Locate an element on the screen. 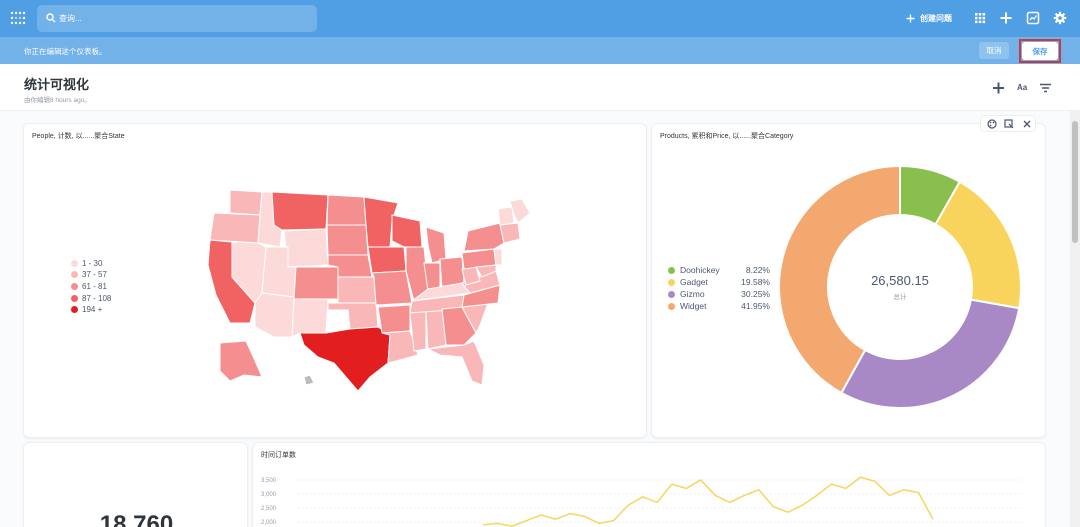 Image resolution: width=1080 pixels, height=527 pixels. filter-icon is located at coordinates (1045, 88).